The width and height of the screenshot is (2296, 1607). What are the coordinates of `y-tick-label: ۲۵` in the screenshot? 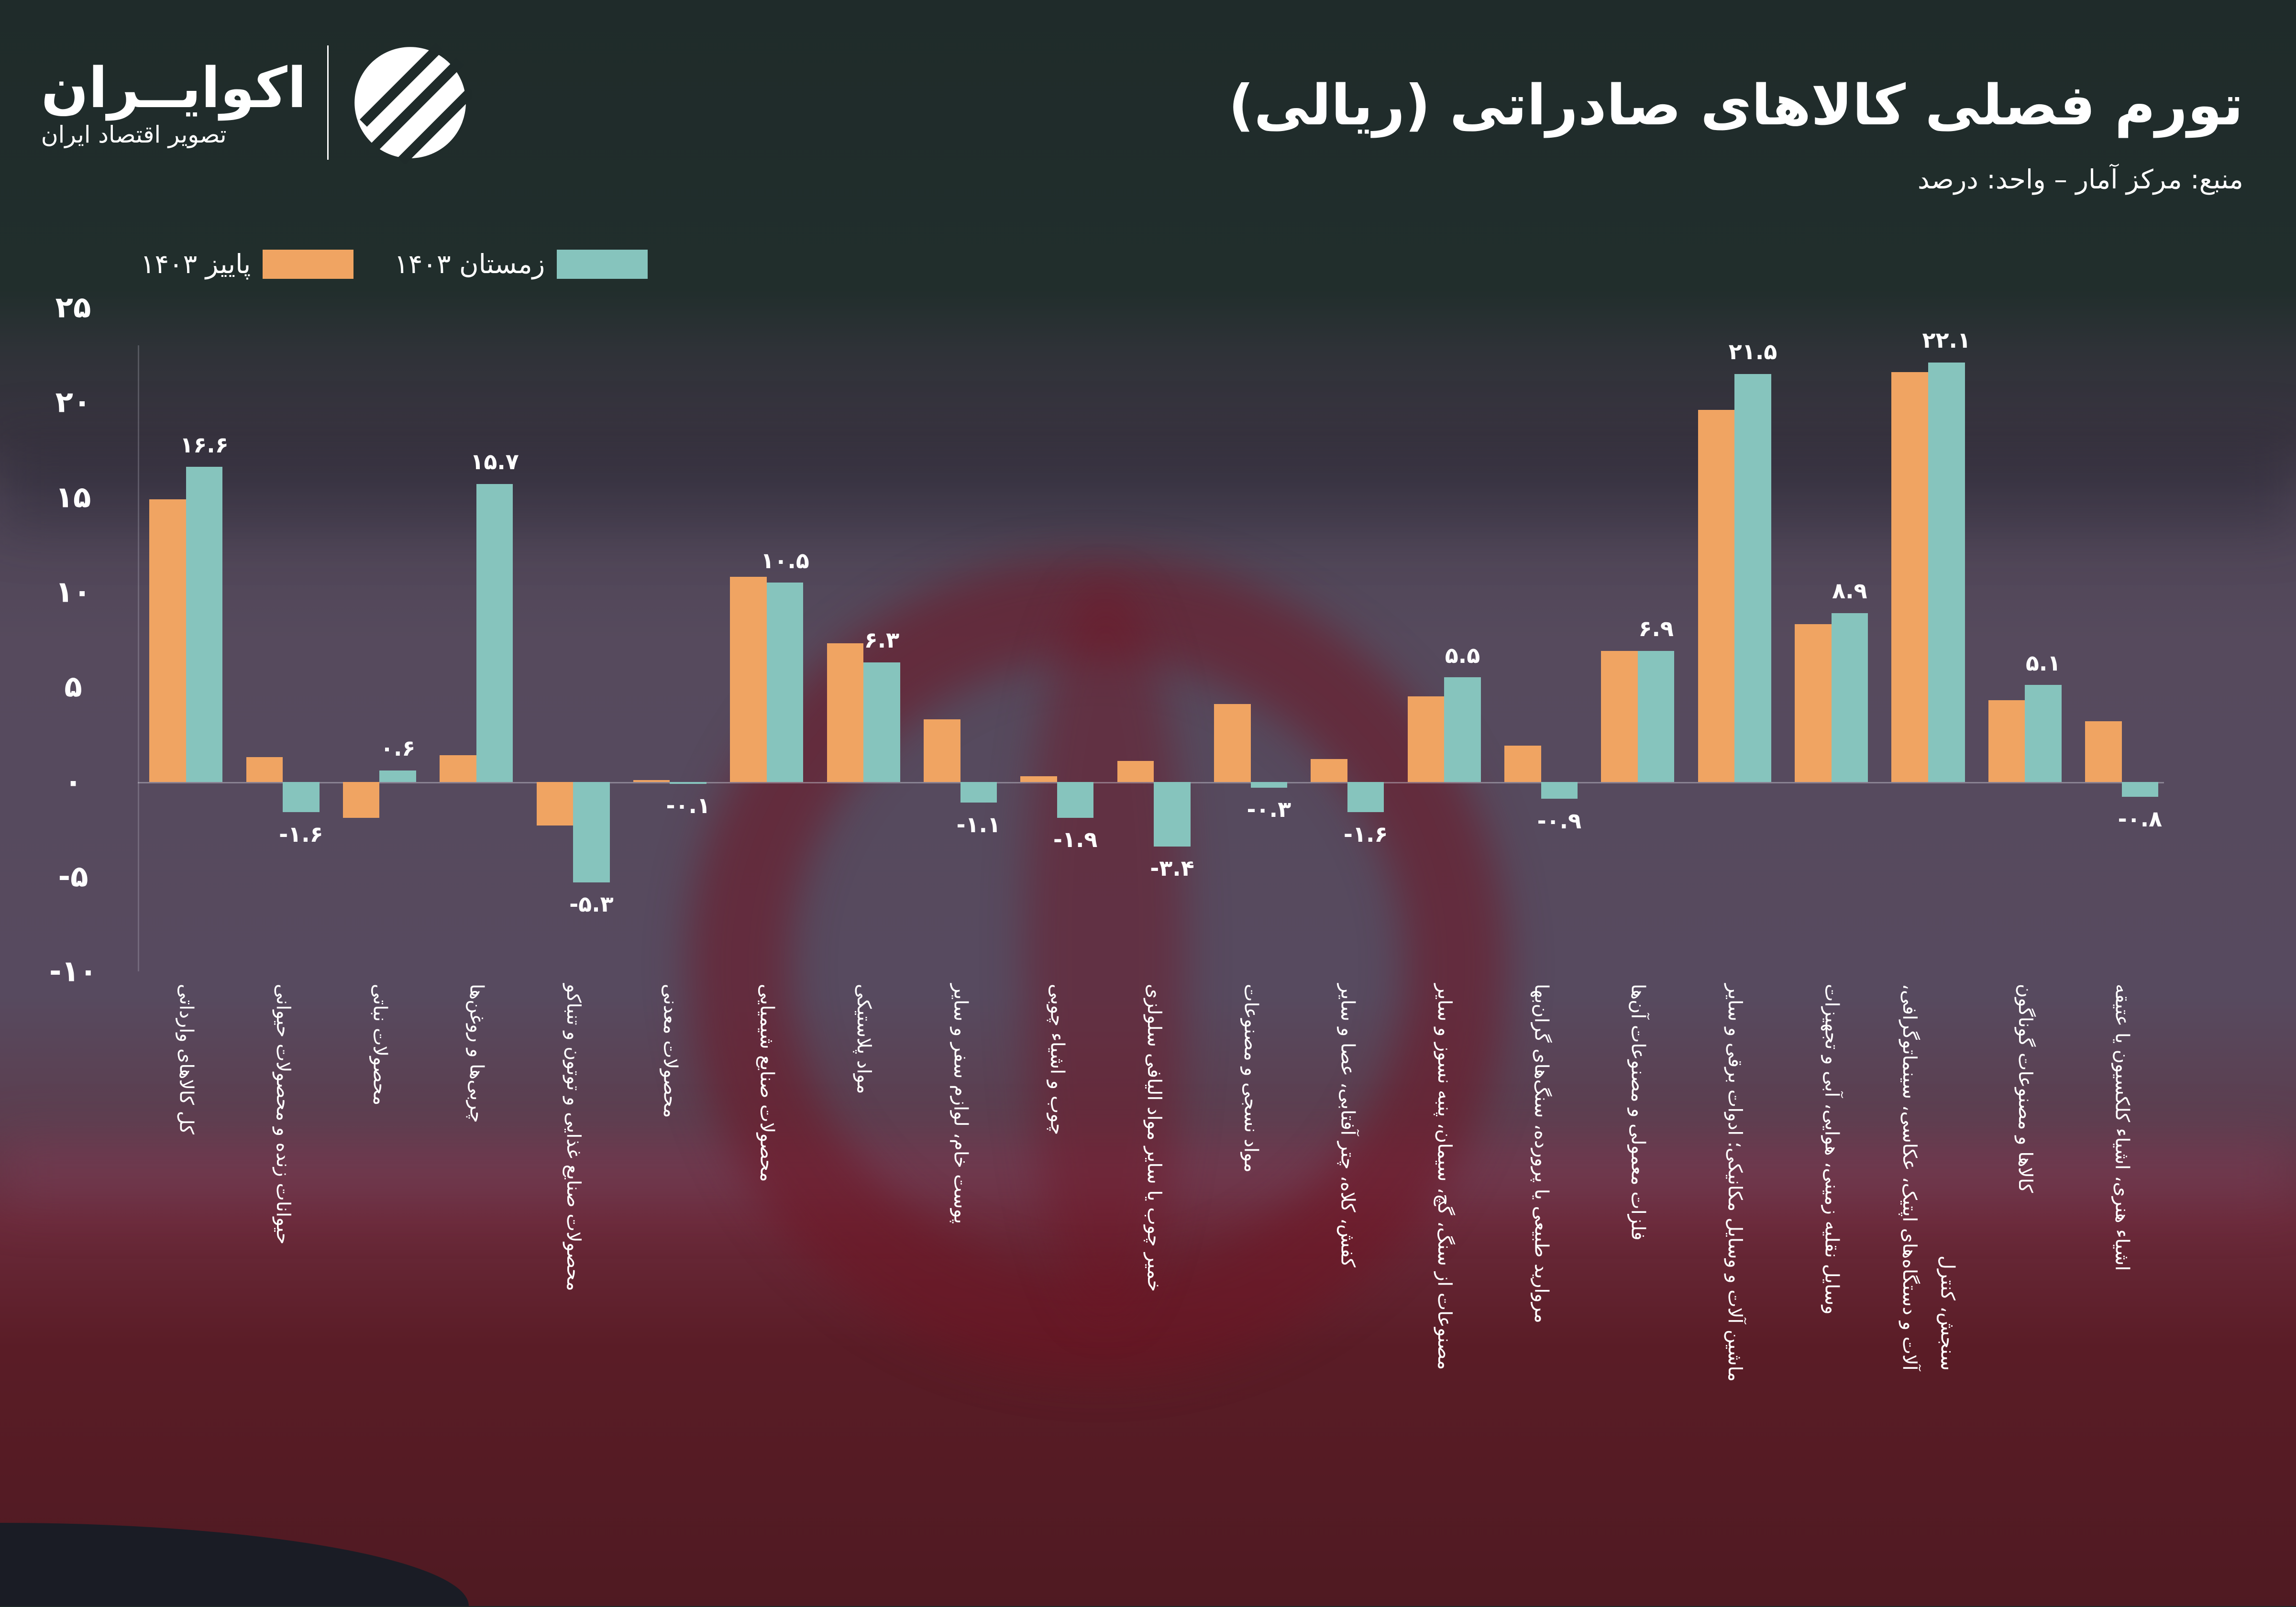 It's located at (73, 307).